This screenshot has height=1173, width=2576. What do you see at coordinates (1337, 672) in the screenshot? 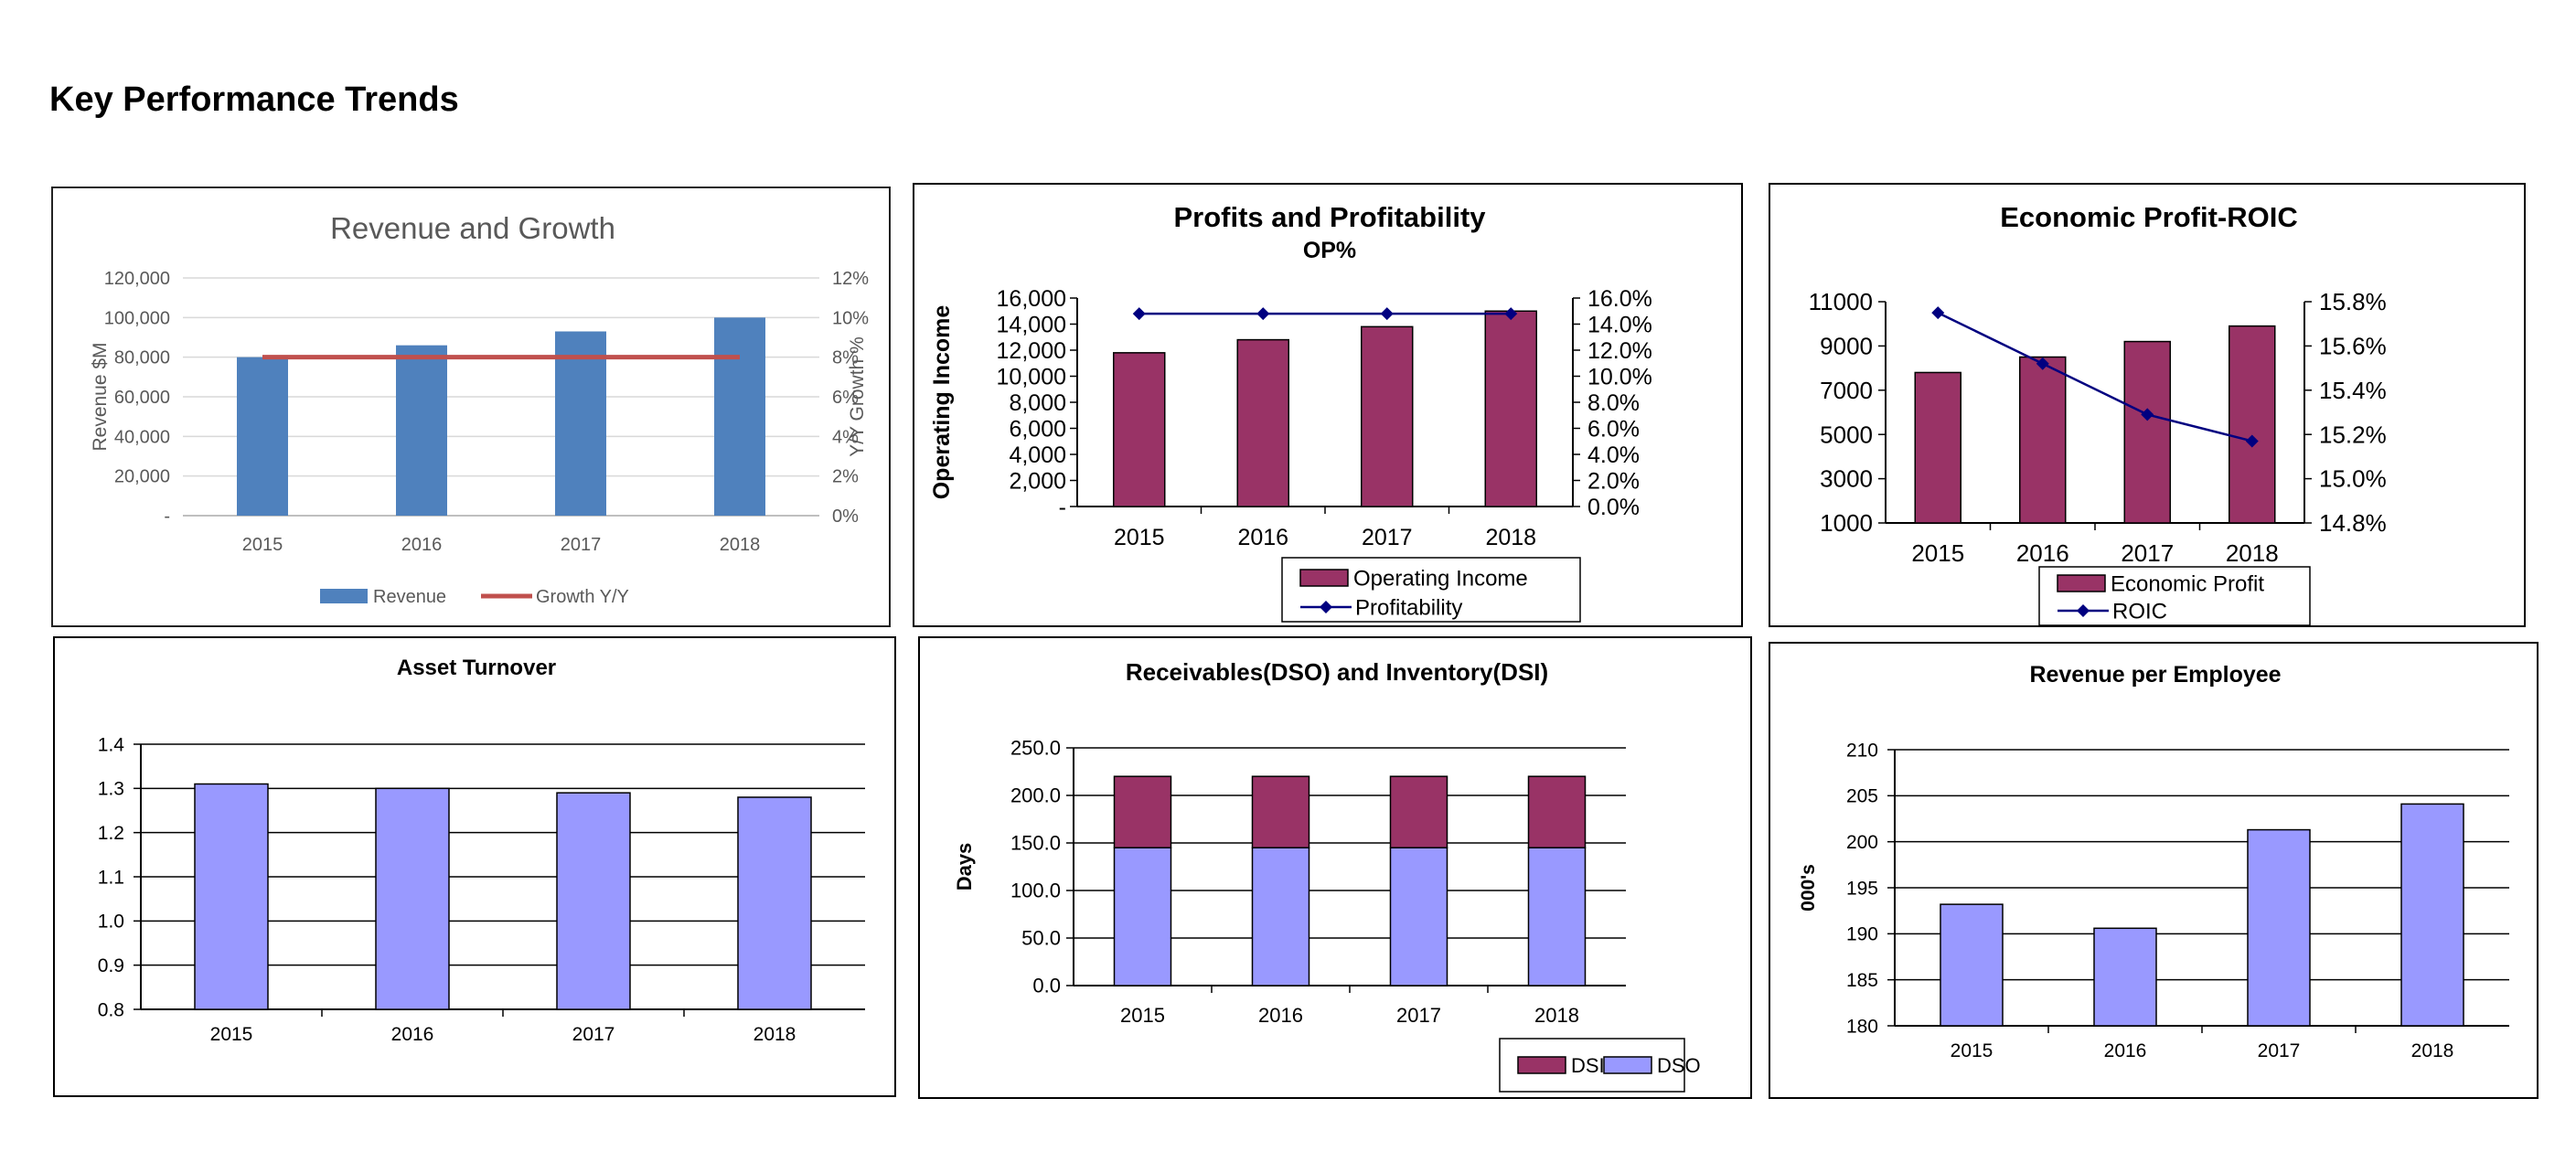
I see `receivables-inventory-title: Receivables(DSO) and Inventory(DSI)` at bounding box center [1337, 672].